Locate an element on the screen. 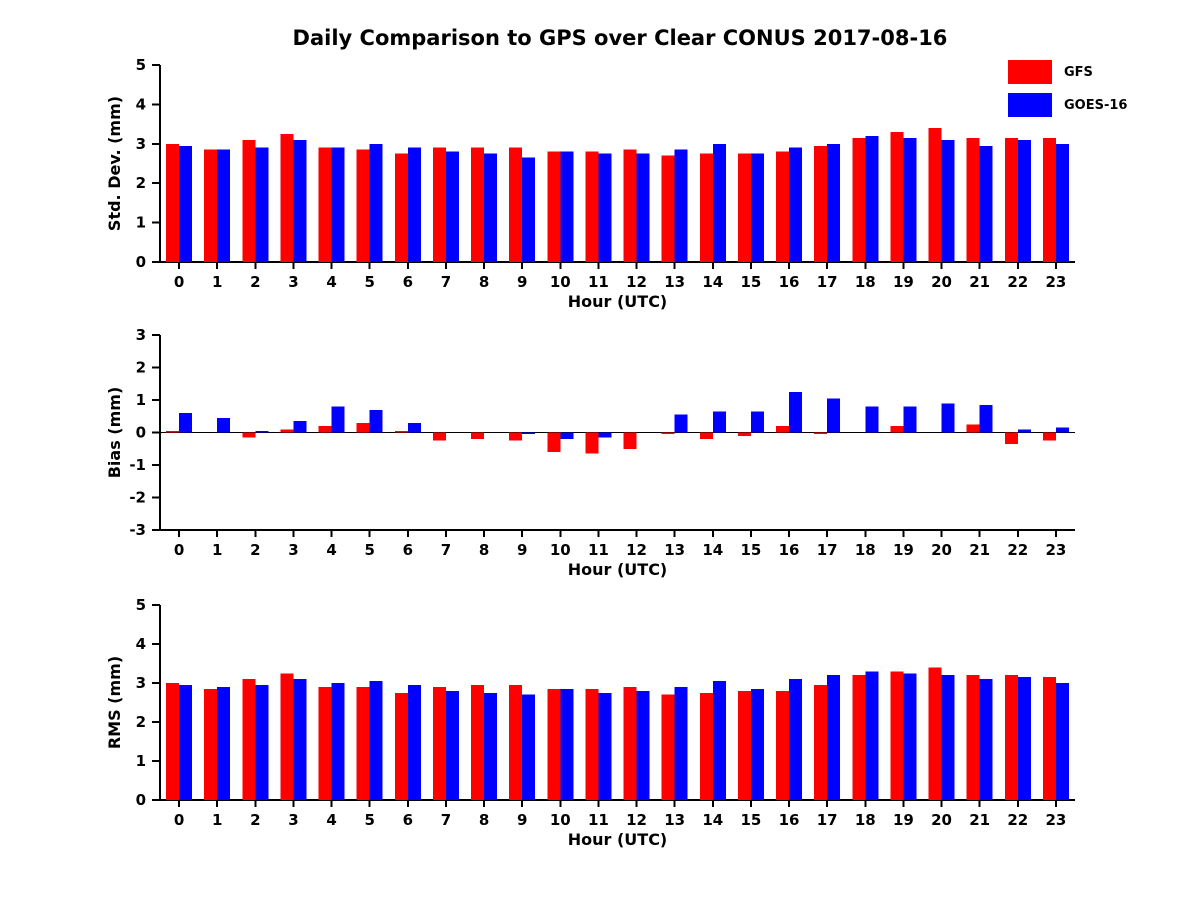  bias-x-tick-label: 15 is located at coordinates (751, 550).